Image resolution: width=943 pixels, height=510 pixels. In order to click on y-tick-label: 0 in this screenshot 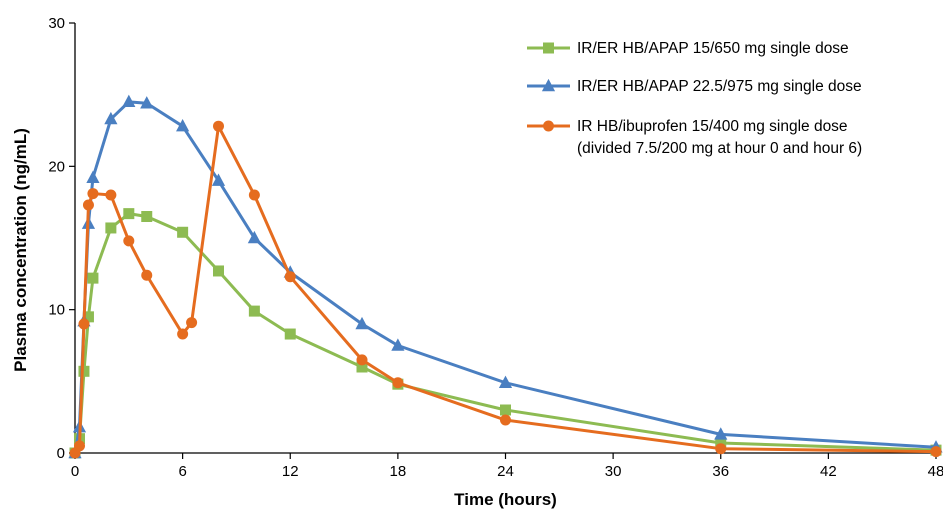, I will do `click(61, 453)`.